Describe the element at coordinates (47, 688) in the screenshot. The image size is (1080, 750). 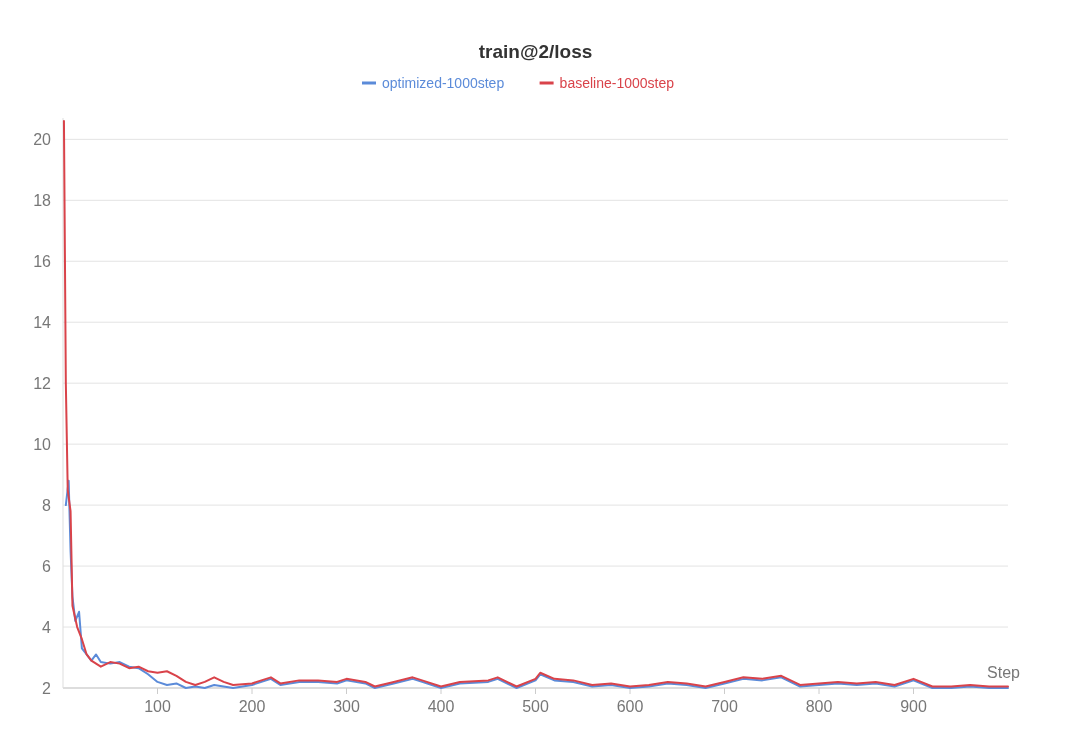
I see `y-tick-label: 2` at that location.